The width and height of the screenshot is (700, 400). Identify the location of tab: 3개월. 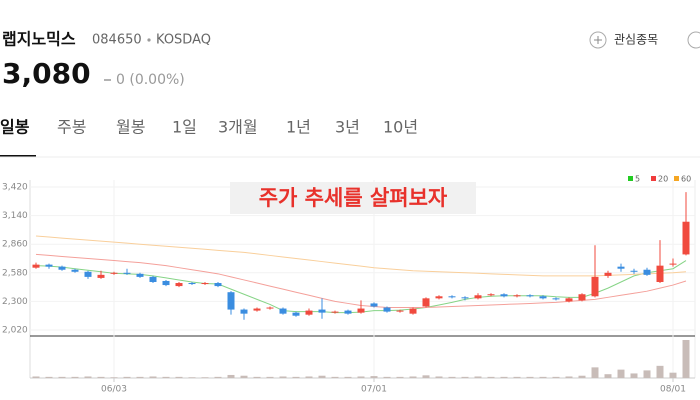
(238, 127).